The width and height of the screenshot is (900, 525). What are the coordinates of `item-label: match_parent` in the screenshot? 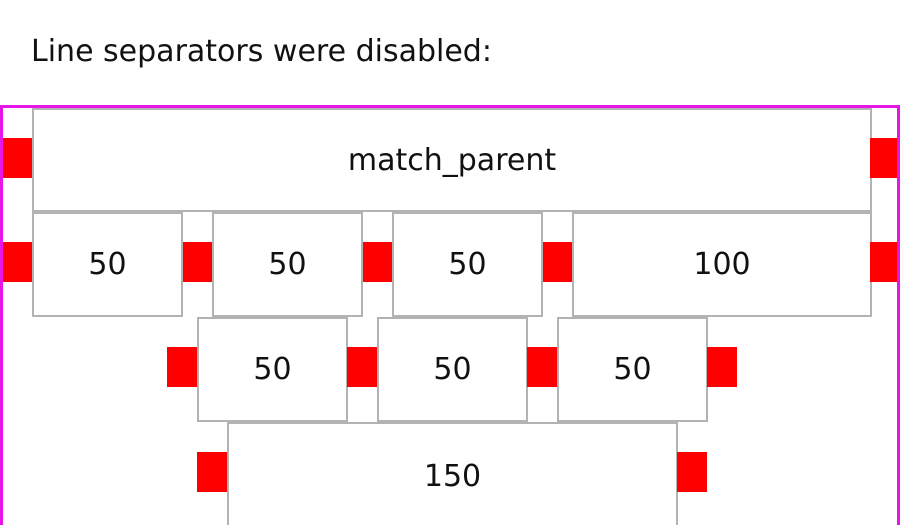 It's located at (452, 160).